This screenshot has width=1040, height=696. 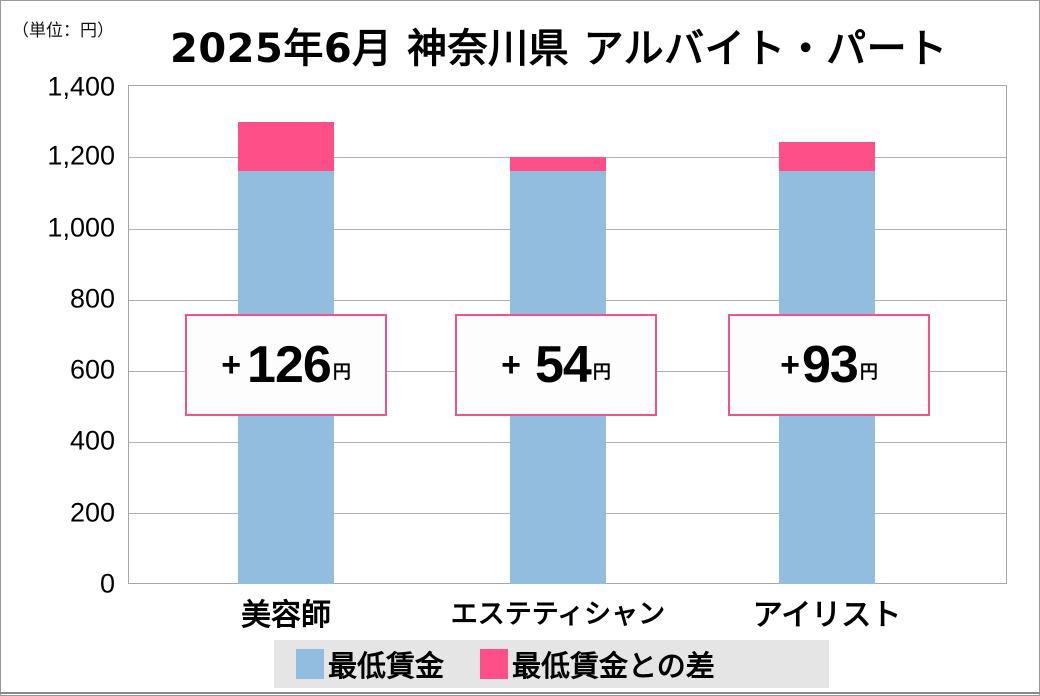 What do you see at coordinates (827, 615) in the screenshot?
I see `x-label-eyelist: アイリスト` at bounding box center [827, 615].